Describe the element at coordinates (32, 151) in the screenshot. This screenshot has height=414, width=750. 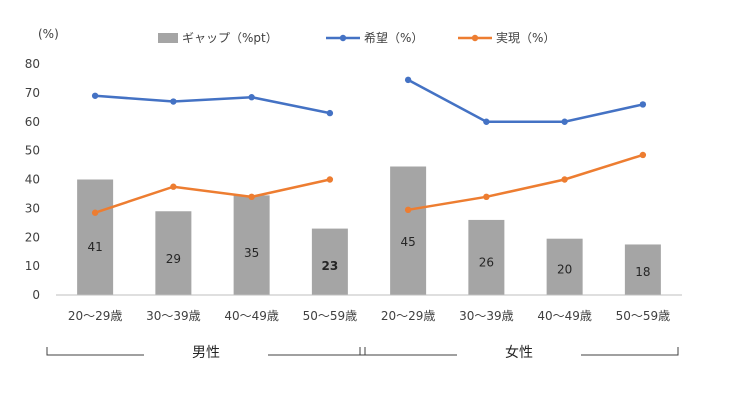
I see `y-tick-label: 50` at that location.